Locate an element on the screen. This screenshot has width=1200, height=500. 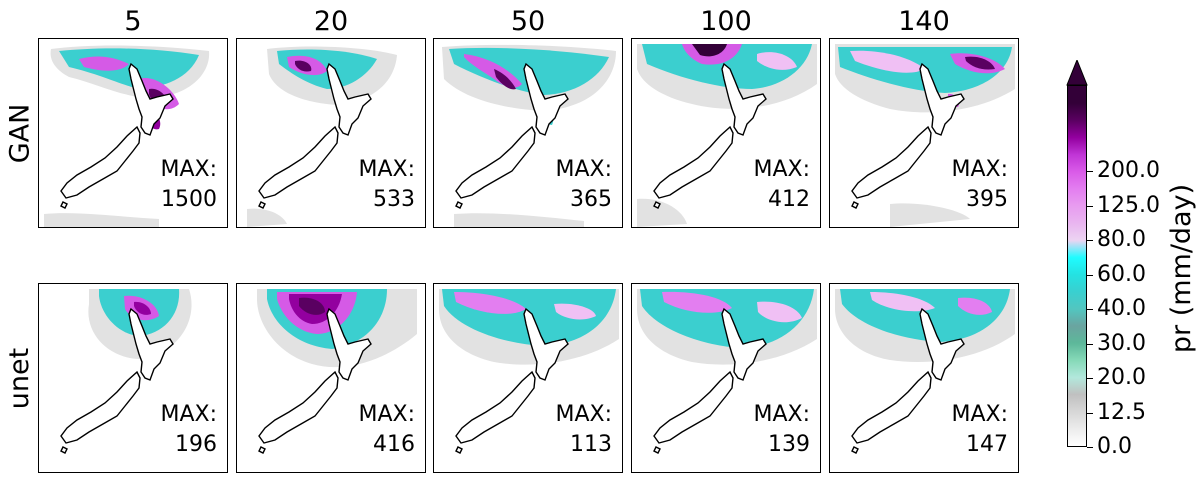
max-annotation: MAX: 365 is located at coordinates (583, 184).